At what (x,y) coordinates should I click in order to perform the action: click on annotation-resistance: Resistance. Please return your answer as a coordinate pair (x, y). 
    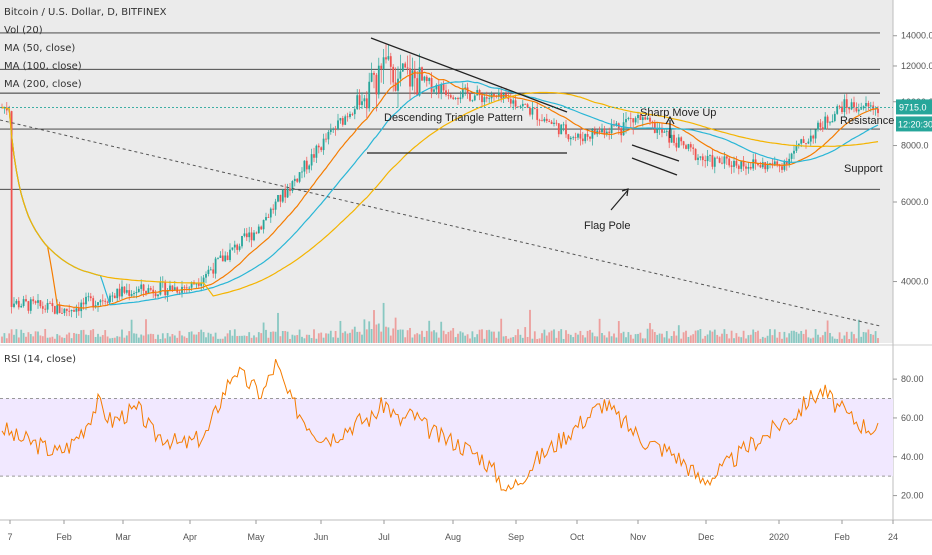
    Looking at the image, I should click on (867, 121).